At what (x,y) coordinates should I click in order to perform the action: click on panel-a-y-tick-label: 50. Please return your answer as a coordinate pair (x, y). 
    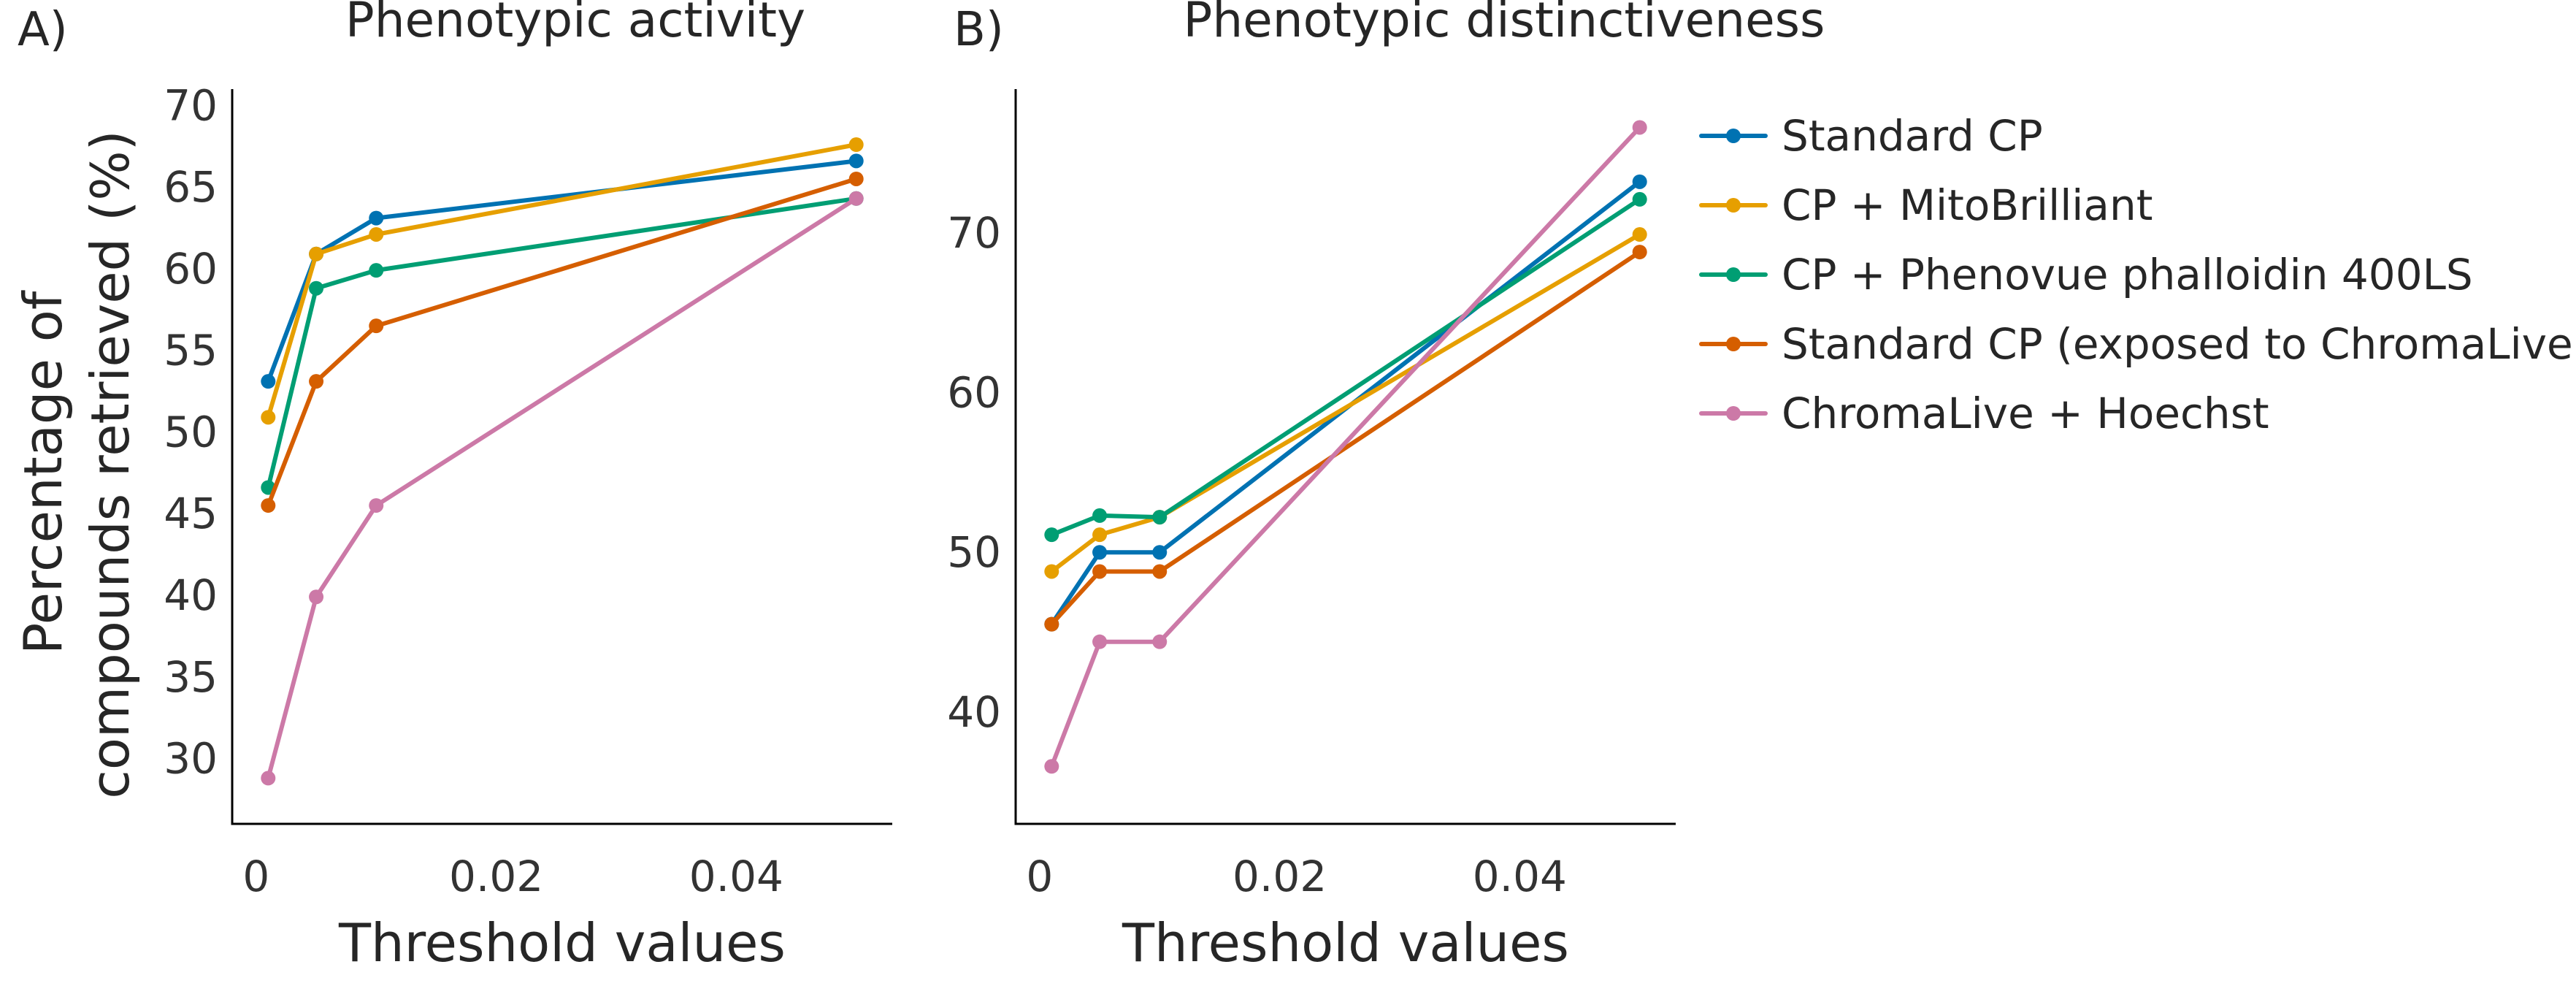
    Looking at the image, I should click on (191, 432).